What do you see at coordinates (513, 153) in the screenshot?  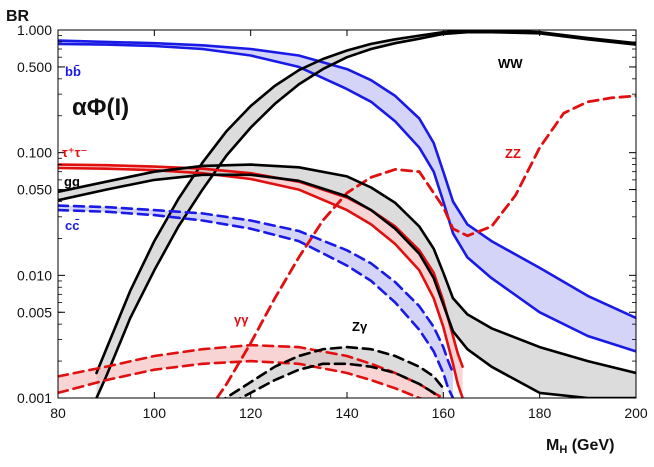 I see `label-zz: ZZ` at bounding box center [513, 153].